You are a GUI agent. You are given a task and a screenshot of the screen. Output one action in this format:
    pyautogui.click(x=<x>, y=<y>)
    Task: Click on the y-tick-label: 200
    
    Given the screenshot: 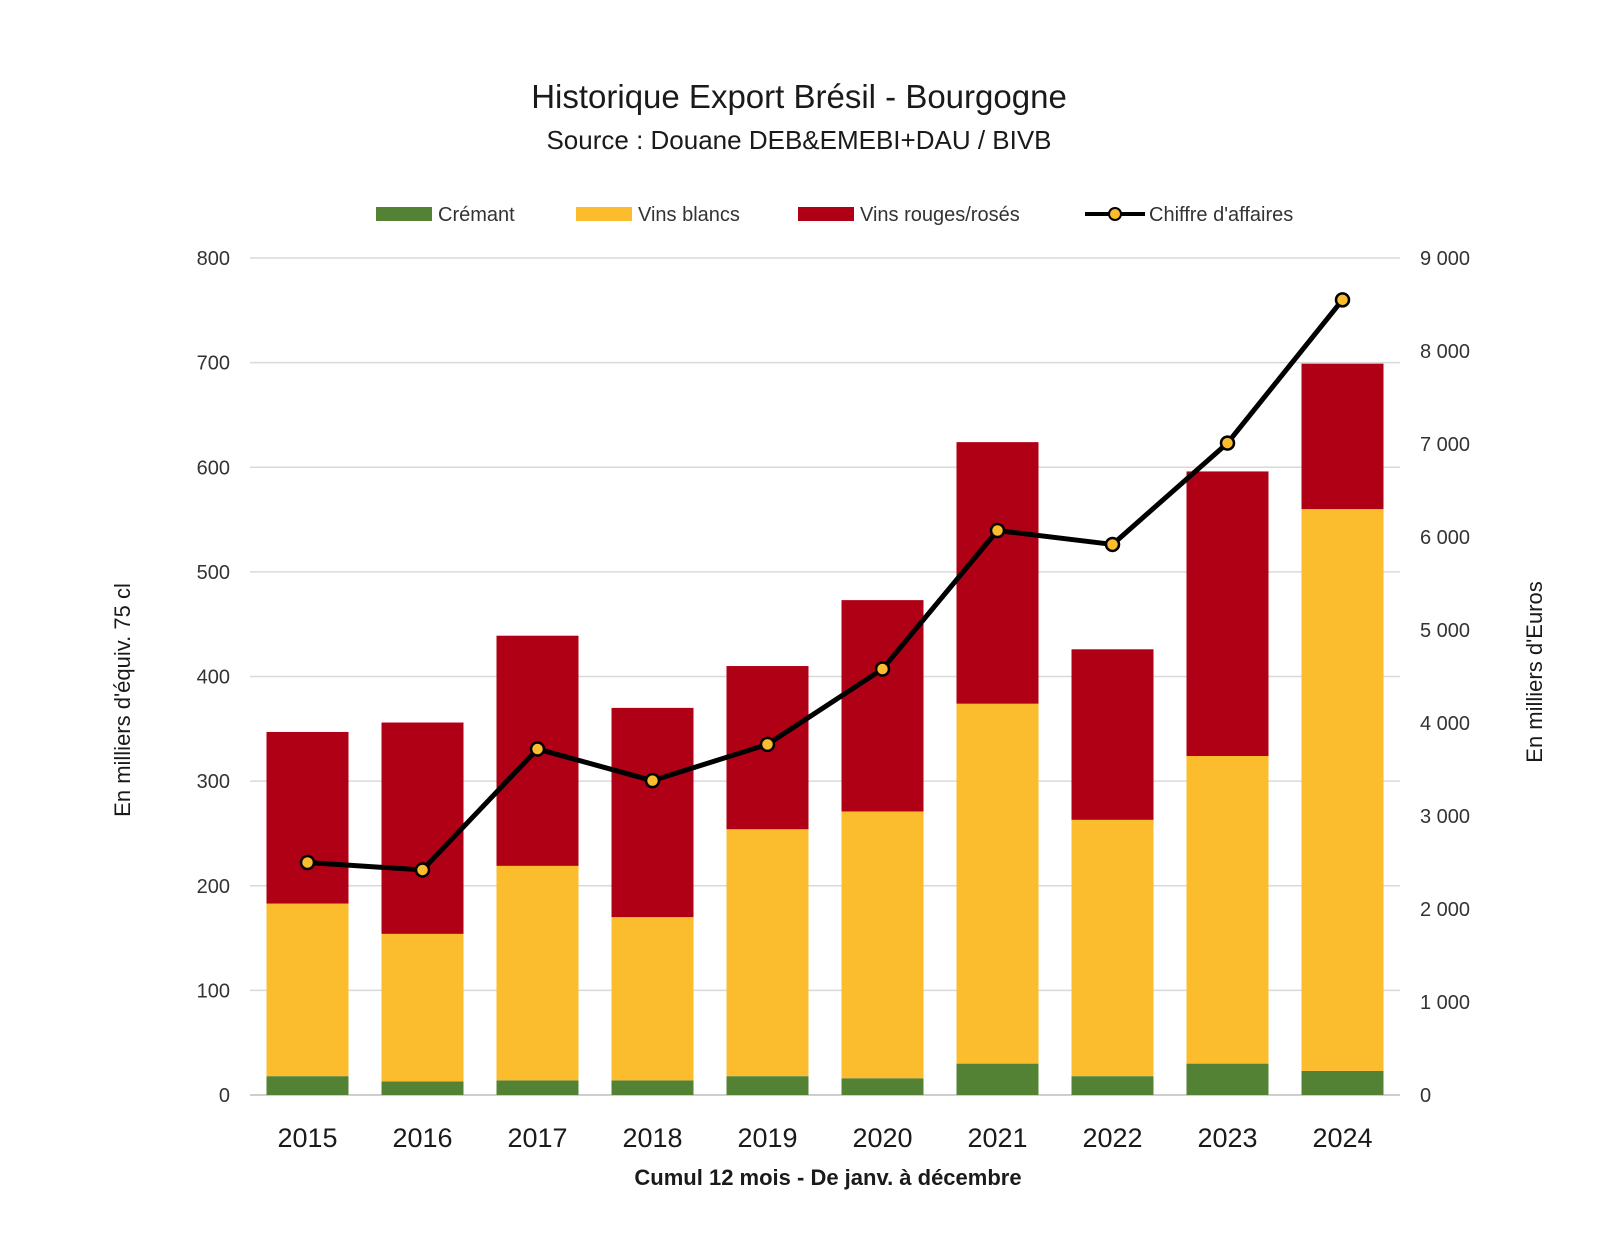 What is the action you would take?
    pyautogui.click(x=213, y=887)
    